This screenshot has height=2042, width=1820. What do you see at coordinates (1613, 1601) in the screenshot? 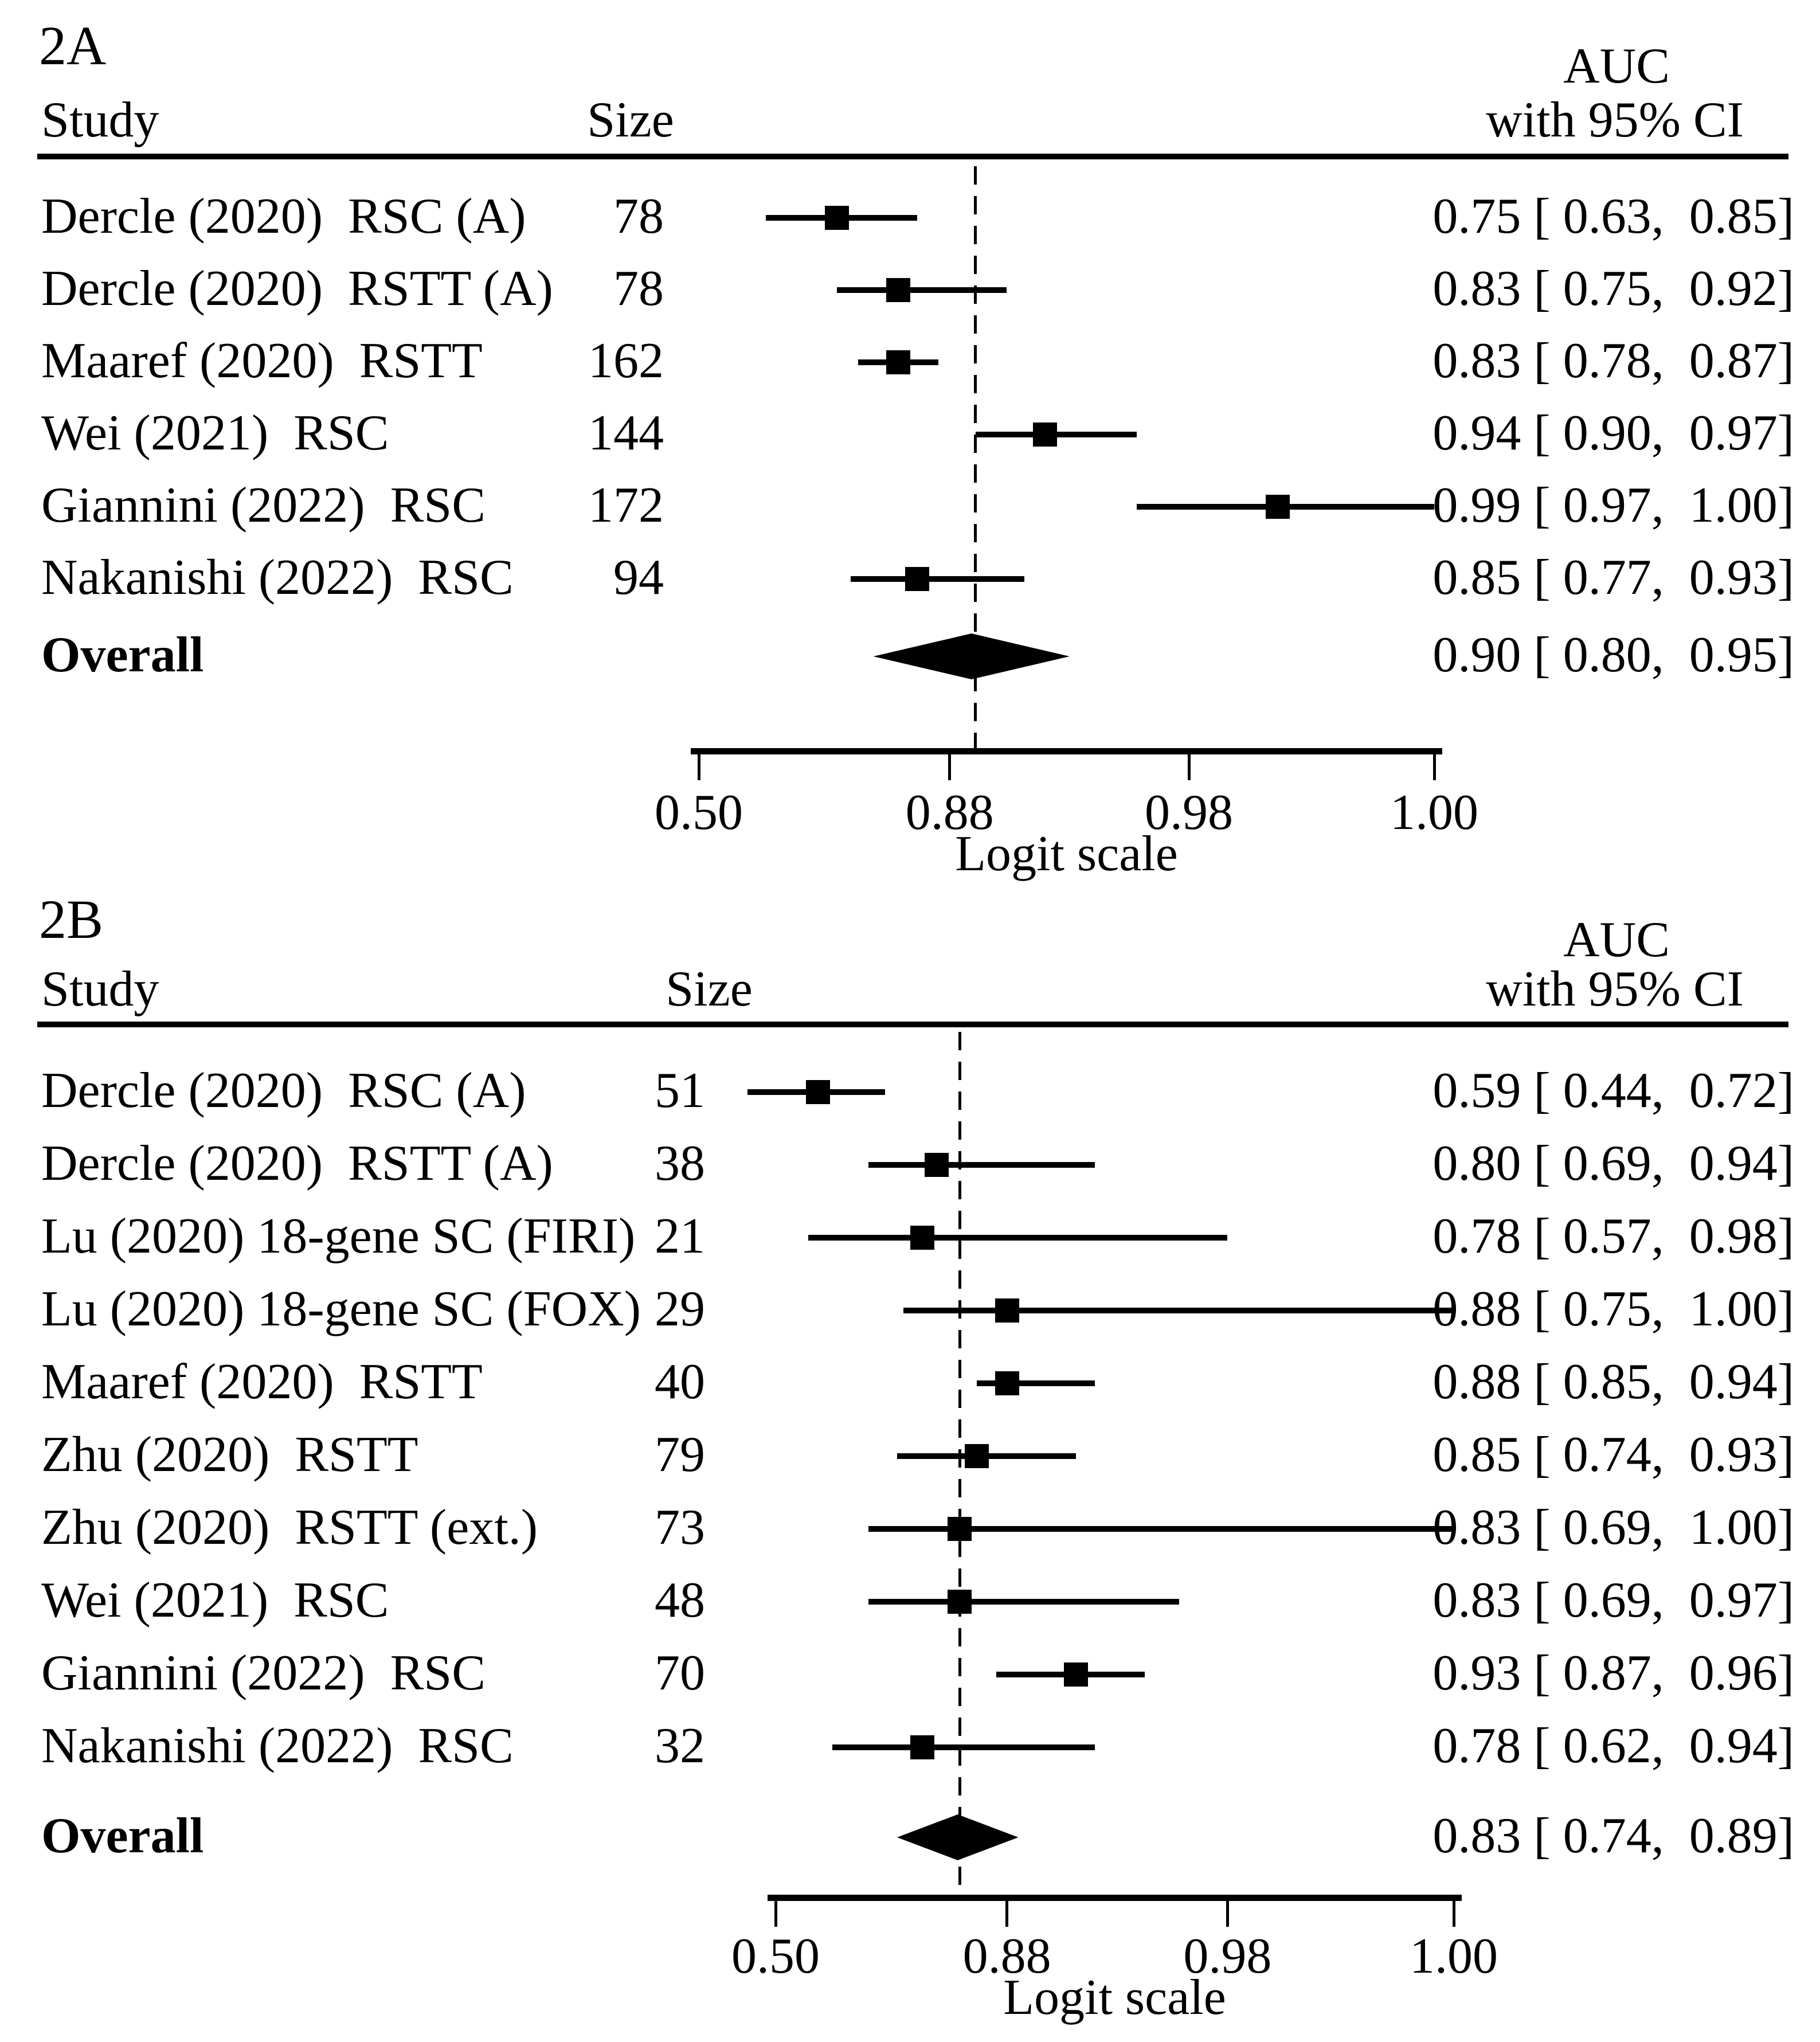
I see `auc-ci-value: 0.83 [ 0.69, 0.97]` at bounding box center [1613, 1601].